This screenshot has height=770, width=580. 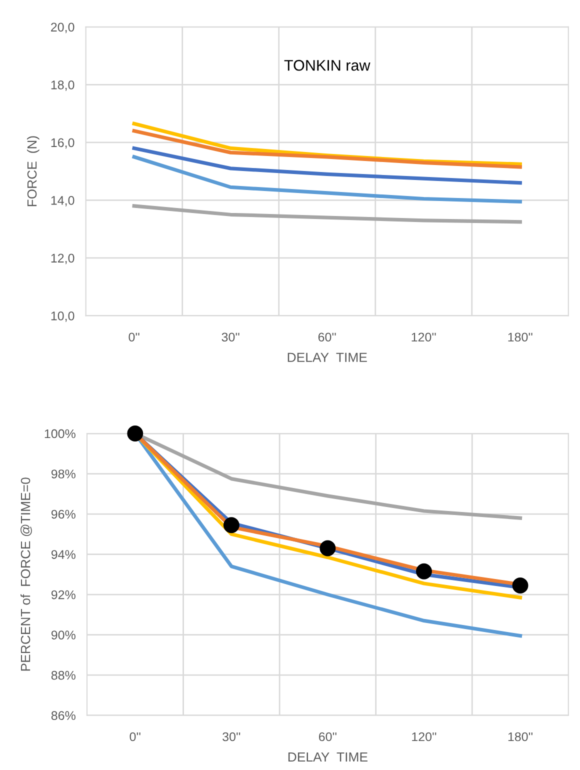 What do you see at coordinates (327, 65) in the screenshot?
I see `text: TONKIN raw` at bounding box center [327, 65].